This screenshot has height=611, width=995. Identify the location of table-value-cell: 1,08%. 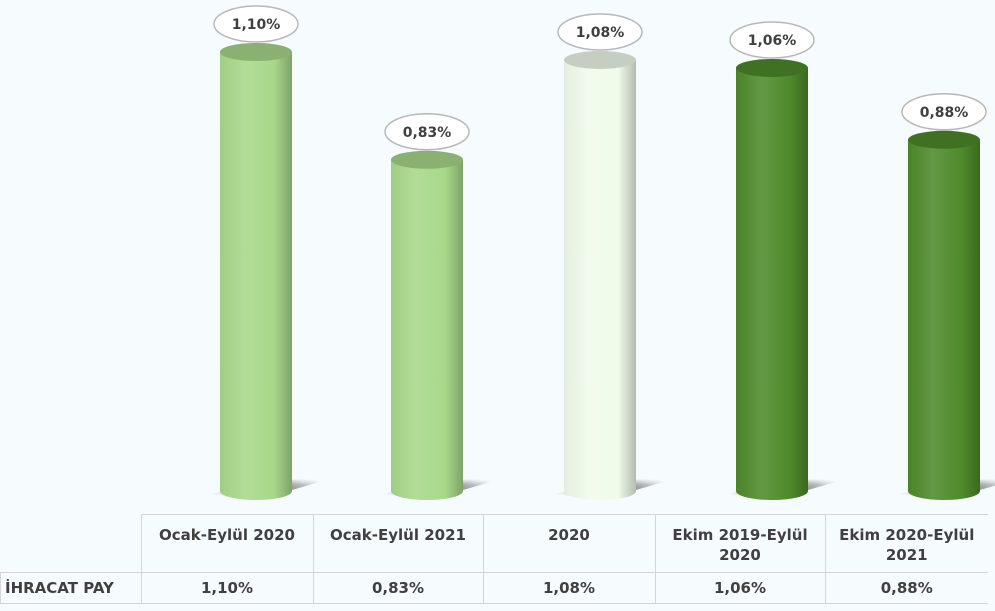
(569, 588).